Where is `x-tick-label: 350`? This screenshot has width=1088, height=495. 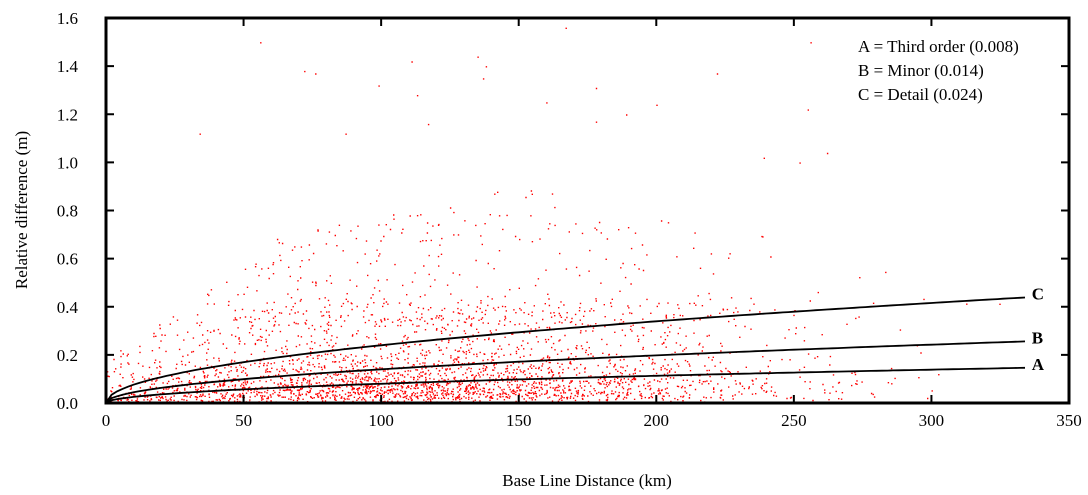 x-tick-label: 350 is located at coordinates (1069, 420).